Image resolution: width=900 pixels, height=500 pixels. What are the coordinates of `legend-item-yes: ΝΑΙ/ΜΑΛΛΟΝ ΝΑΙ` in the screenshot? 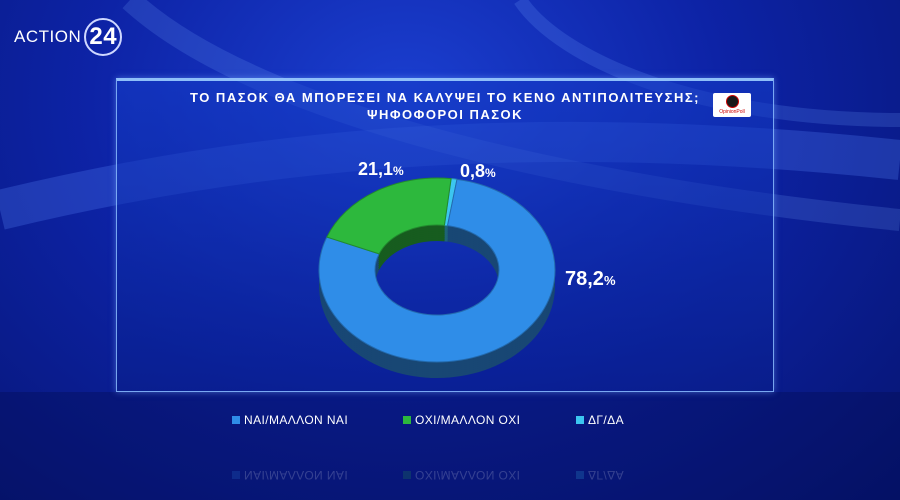 It's located at (290, 420).